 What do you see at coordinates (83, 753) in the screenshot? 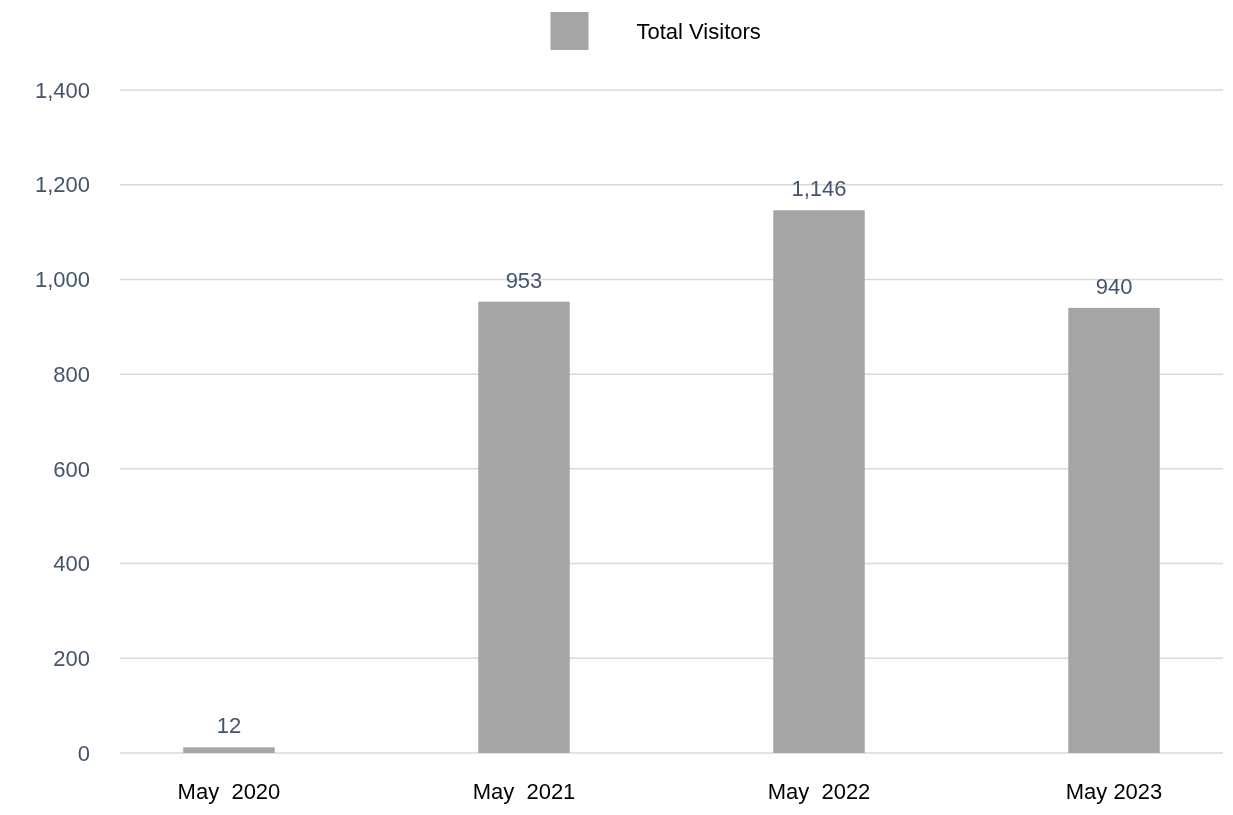
I see `y-tick-label: 0` at bounding box center [83, 753].